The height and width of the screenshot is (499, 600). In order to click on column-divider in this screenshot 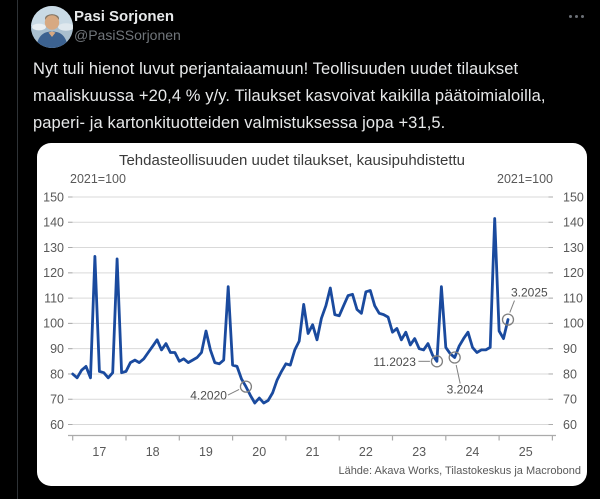, I will do `click(17, 249)`.